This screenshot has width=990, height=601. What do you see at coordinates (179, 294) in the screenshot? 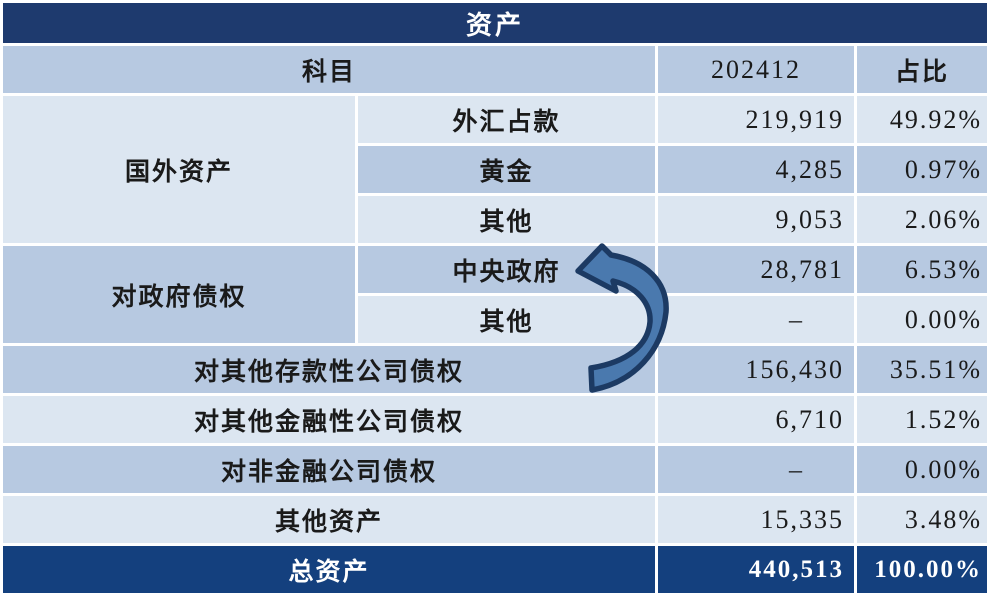
I see `group-cell-claims-on-government: 对政府债权` at bounding box center [179, 294].